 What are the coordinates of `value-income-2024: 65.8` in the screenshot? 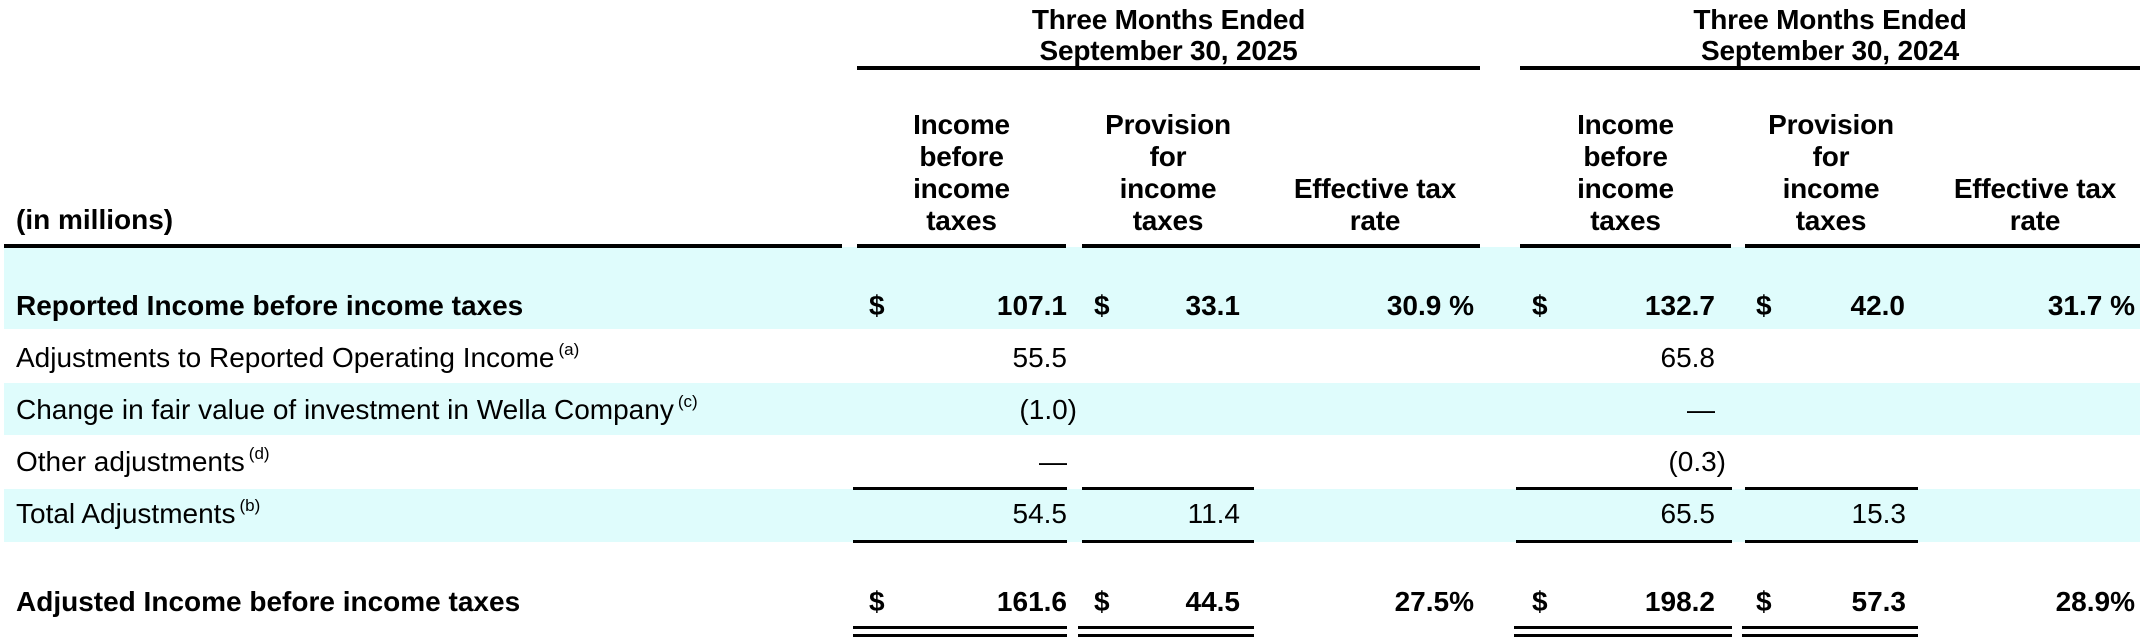 It's located at (1688, 357).